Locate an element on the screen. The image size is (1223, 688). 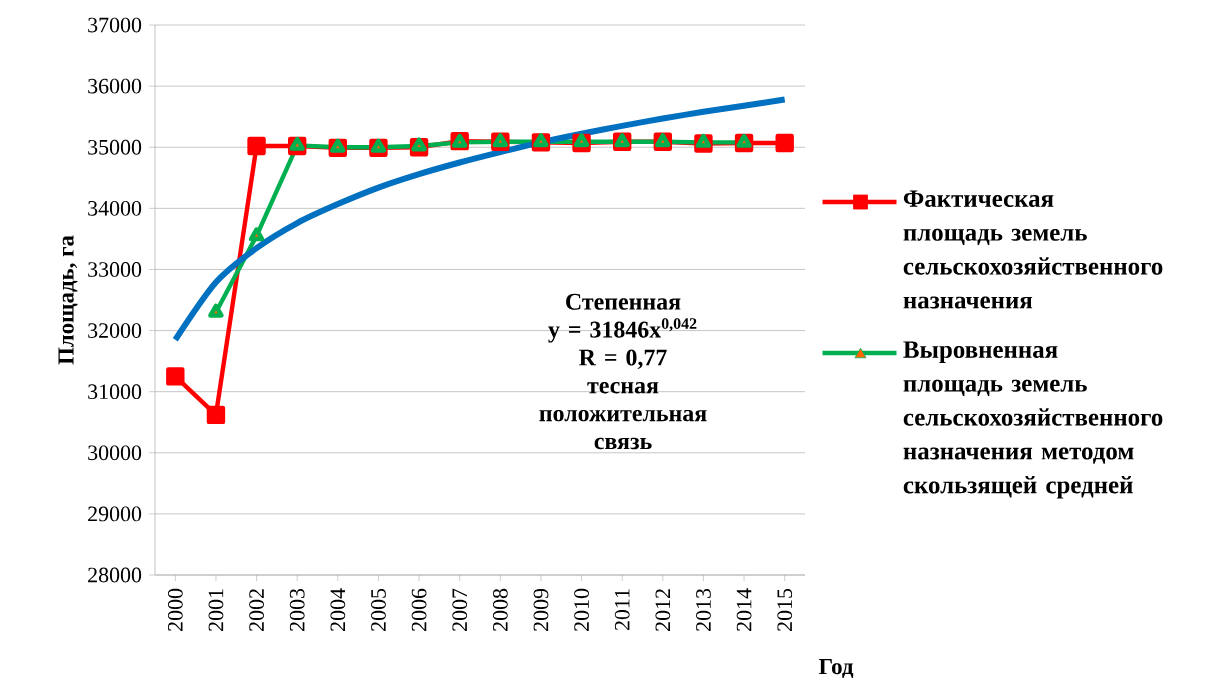
y-tick-label: 28000 is located at coordinates (115, 575).